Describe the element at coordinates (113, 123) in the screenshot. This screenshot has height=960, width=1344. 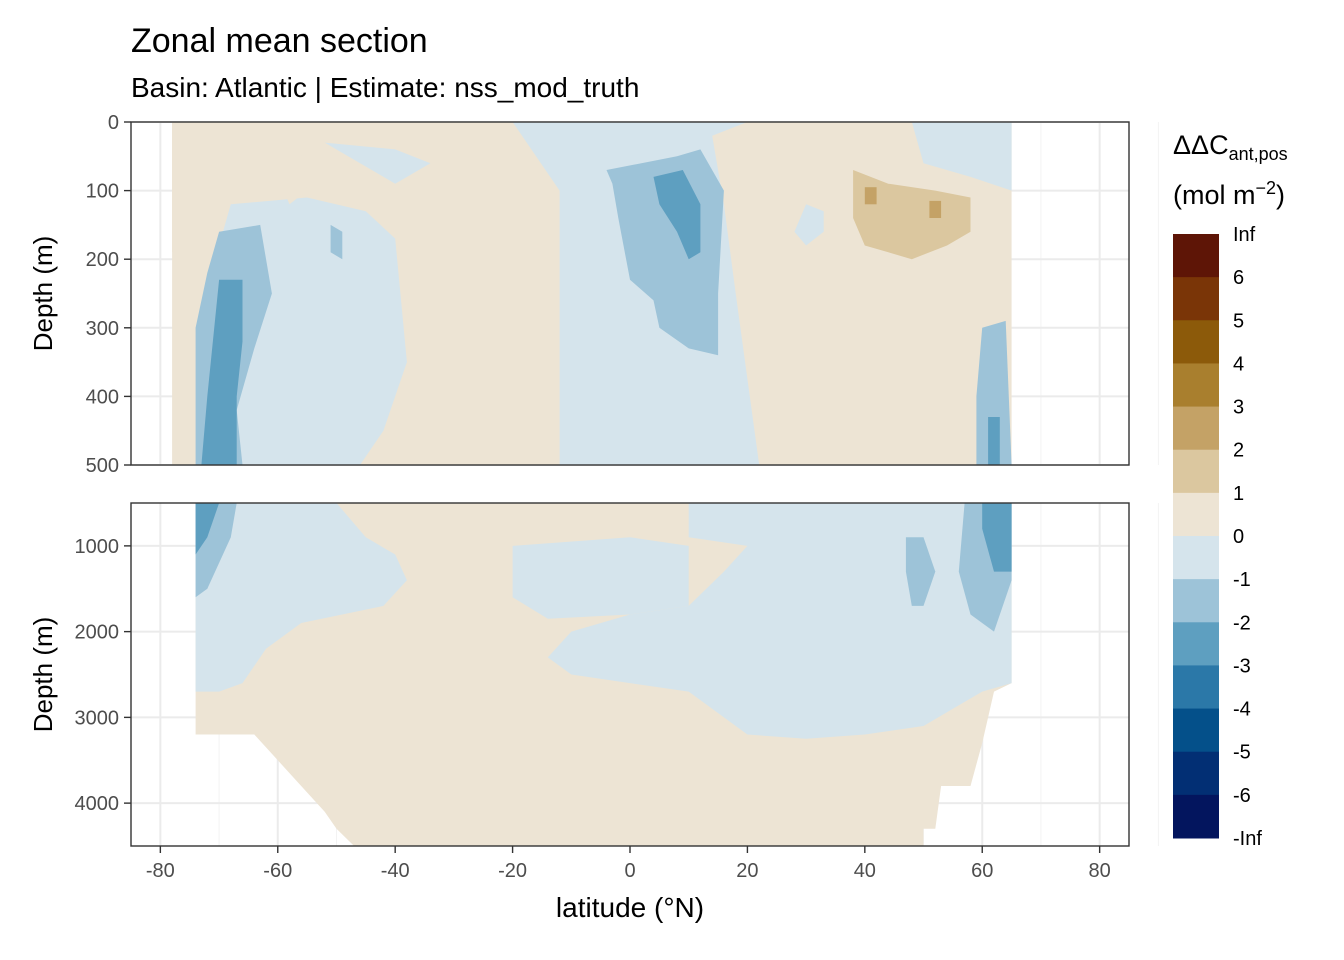
I see `y-tick-label: 0` at that location.